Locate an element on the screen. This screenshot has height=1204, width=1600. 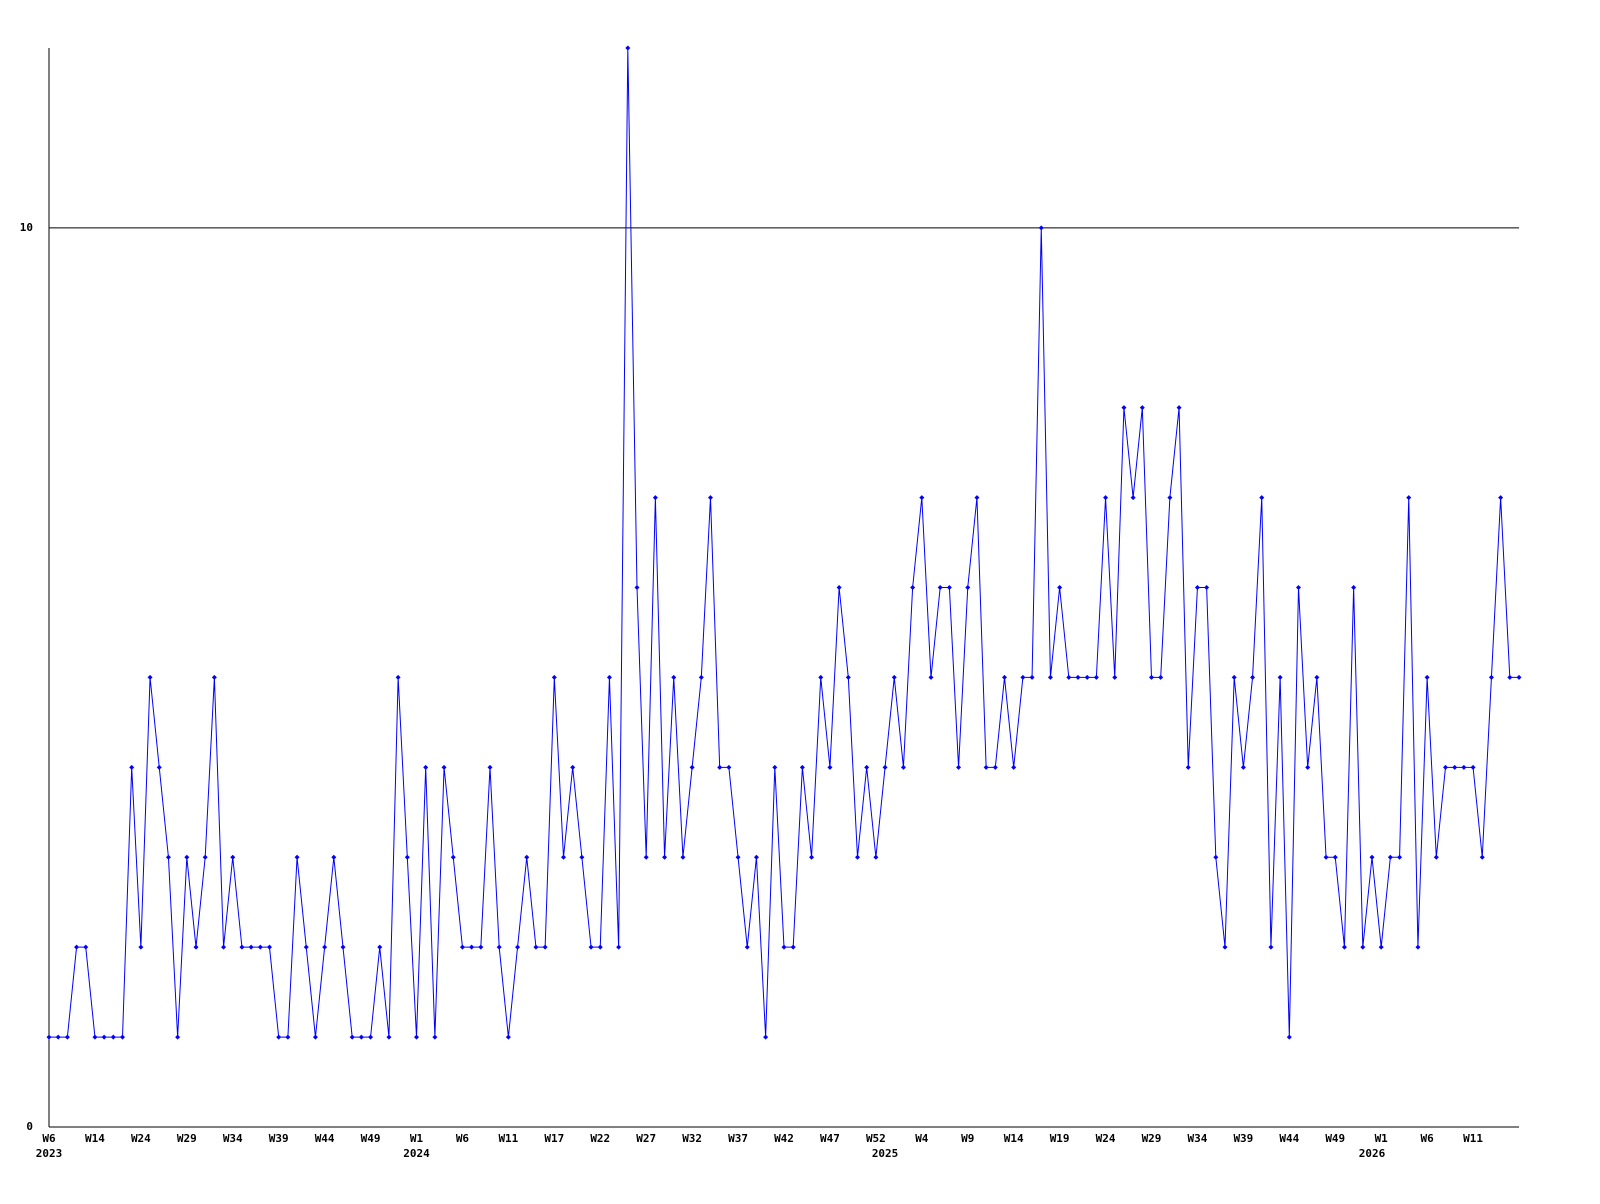
x-tick-label: W24 is located at coordinates (1106, 1138).